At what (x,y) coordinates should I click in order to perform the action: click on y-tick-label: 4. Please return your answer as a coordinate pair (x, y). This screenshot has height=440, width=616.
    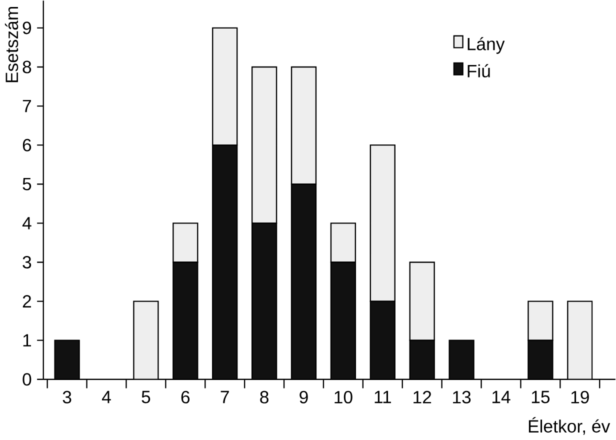
    Looking at the image, I should click on (27, 223).